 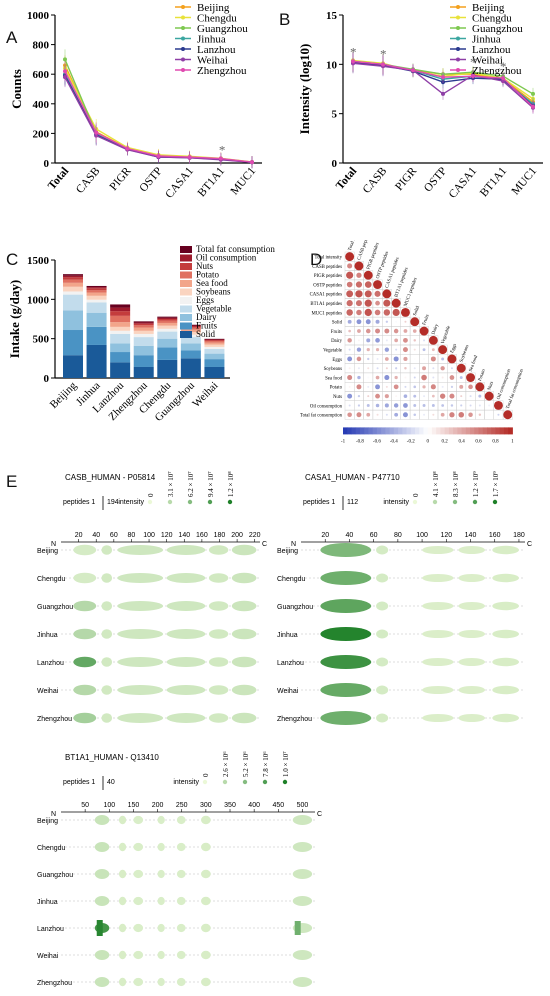 What do you see at coordinates (290, 663) in the screenshot?
I see `city-label: Lanzhou` at bounding box center [290, 663].